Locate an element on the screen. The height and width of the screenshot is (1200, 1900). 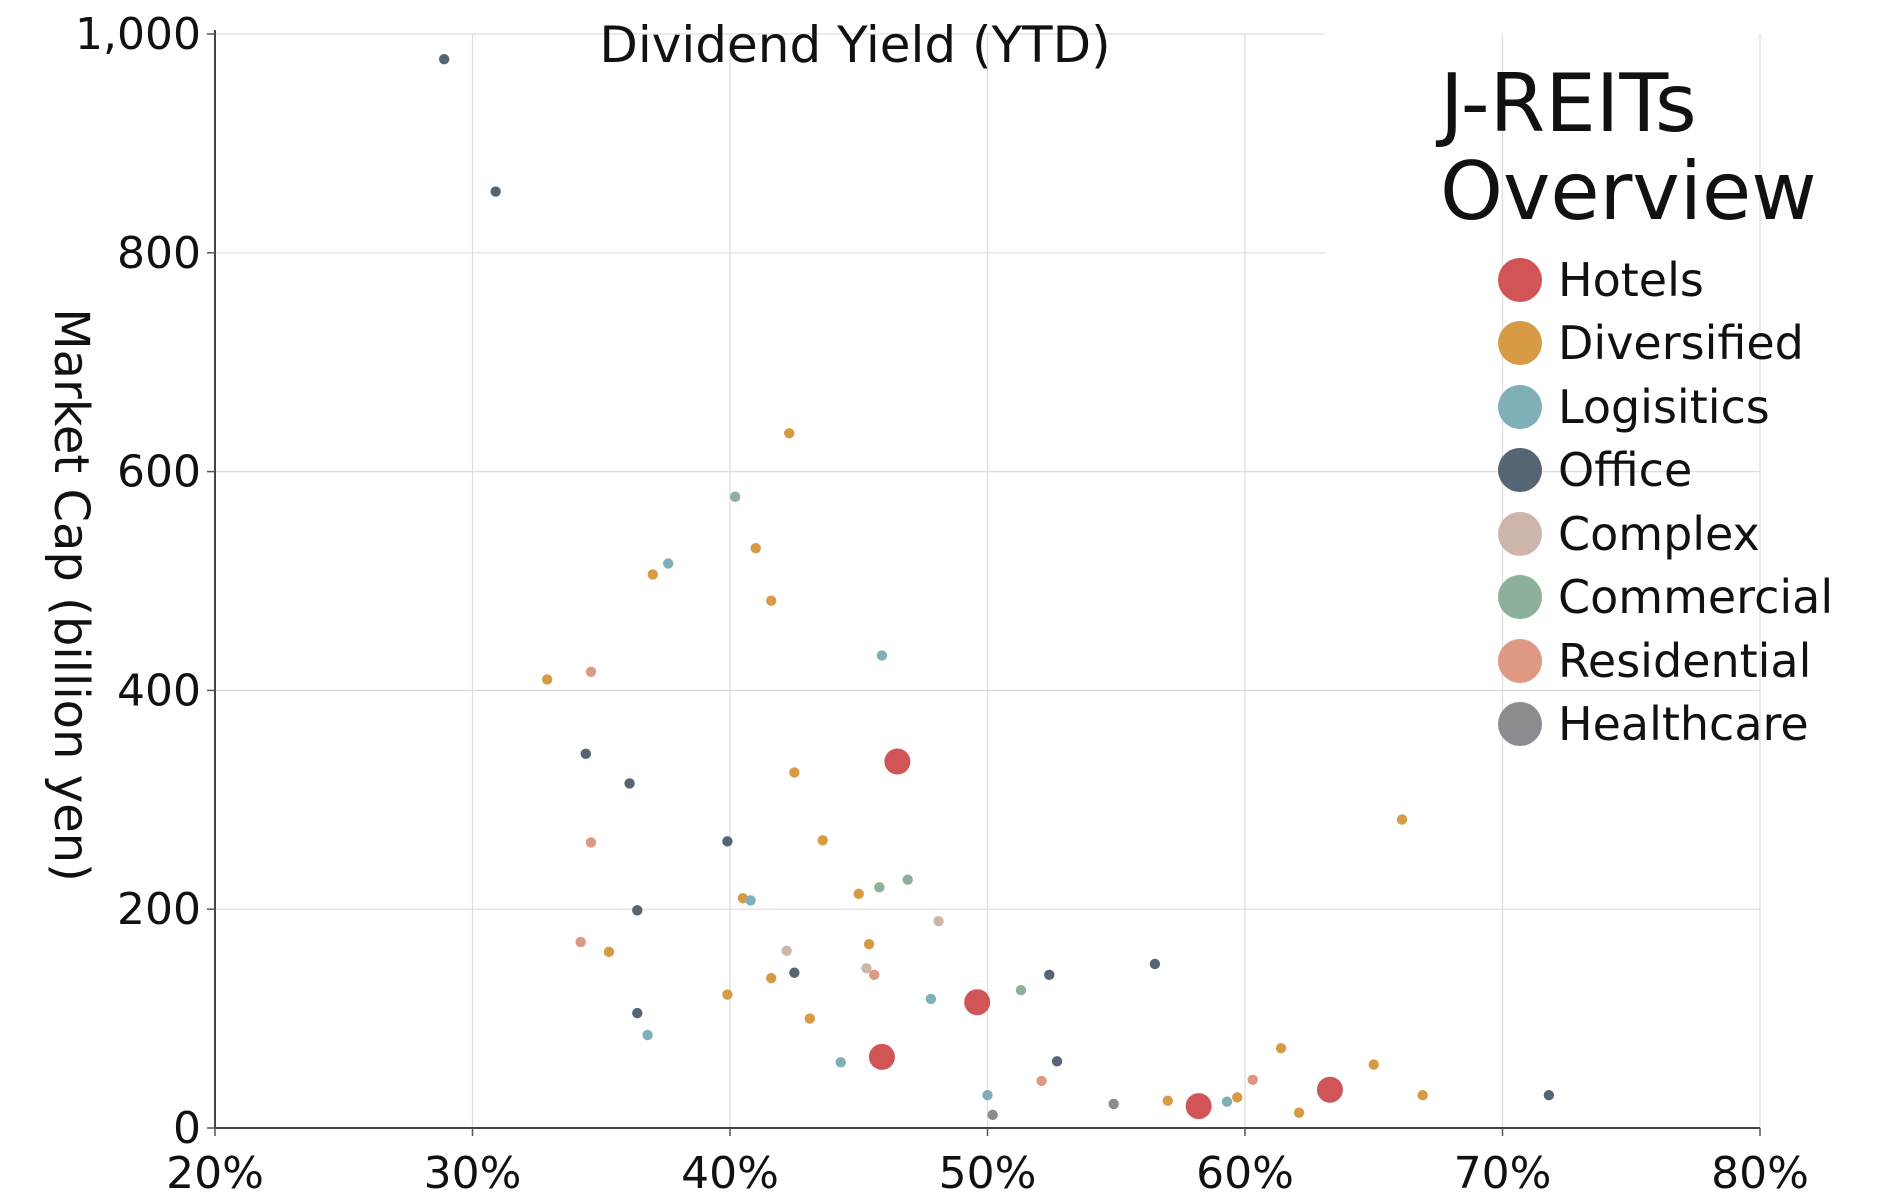
legend-label: Healthcare is located at coordinates (1683, 724).